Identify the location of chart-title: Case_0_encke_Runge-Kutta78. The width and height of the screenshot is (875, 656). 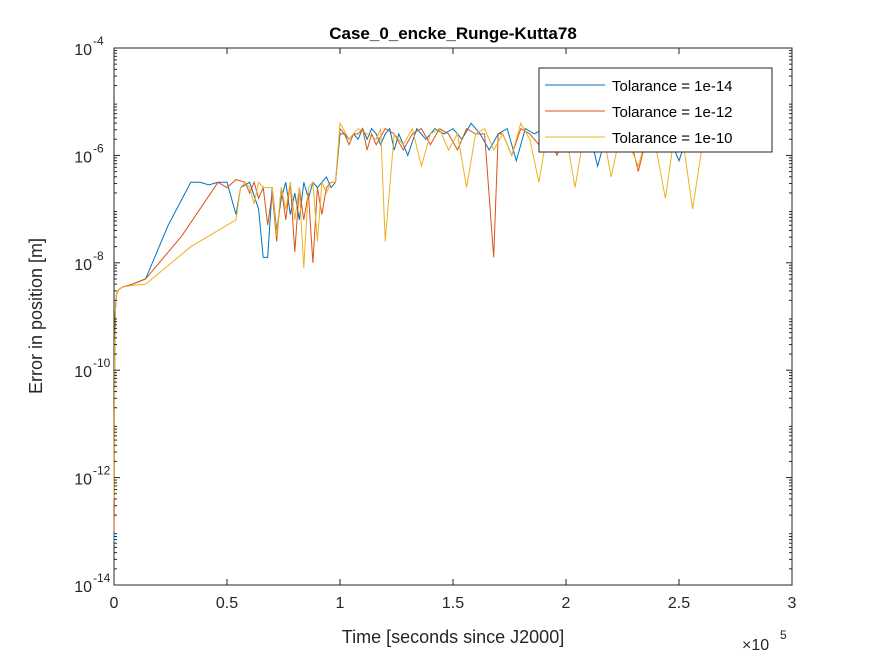
(453, 33).